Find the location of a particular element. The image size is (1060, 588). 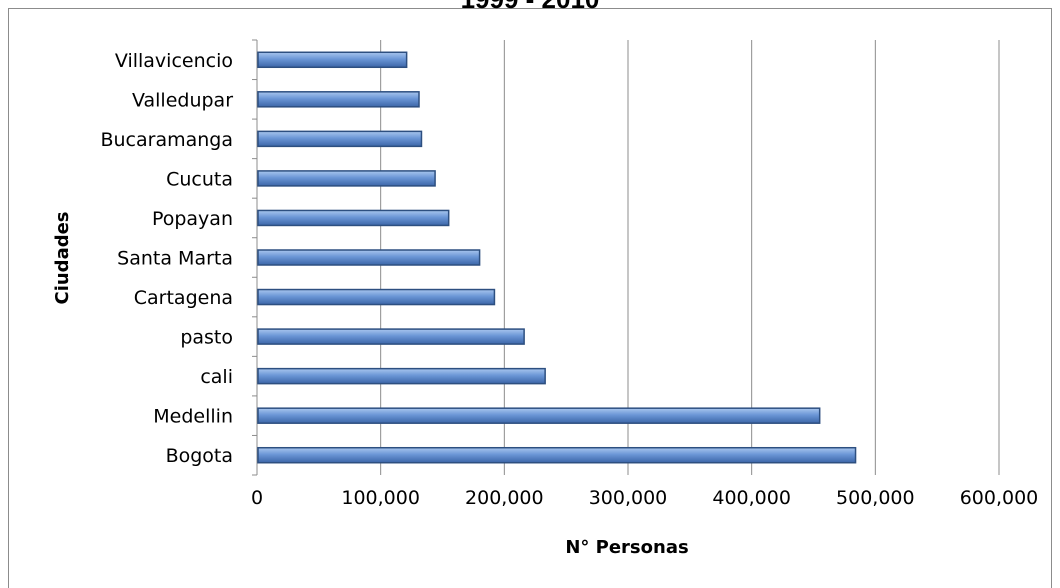

bar-bogota is located at coordinates (557, 455).